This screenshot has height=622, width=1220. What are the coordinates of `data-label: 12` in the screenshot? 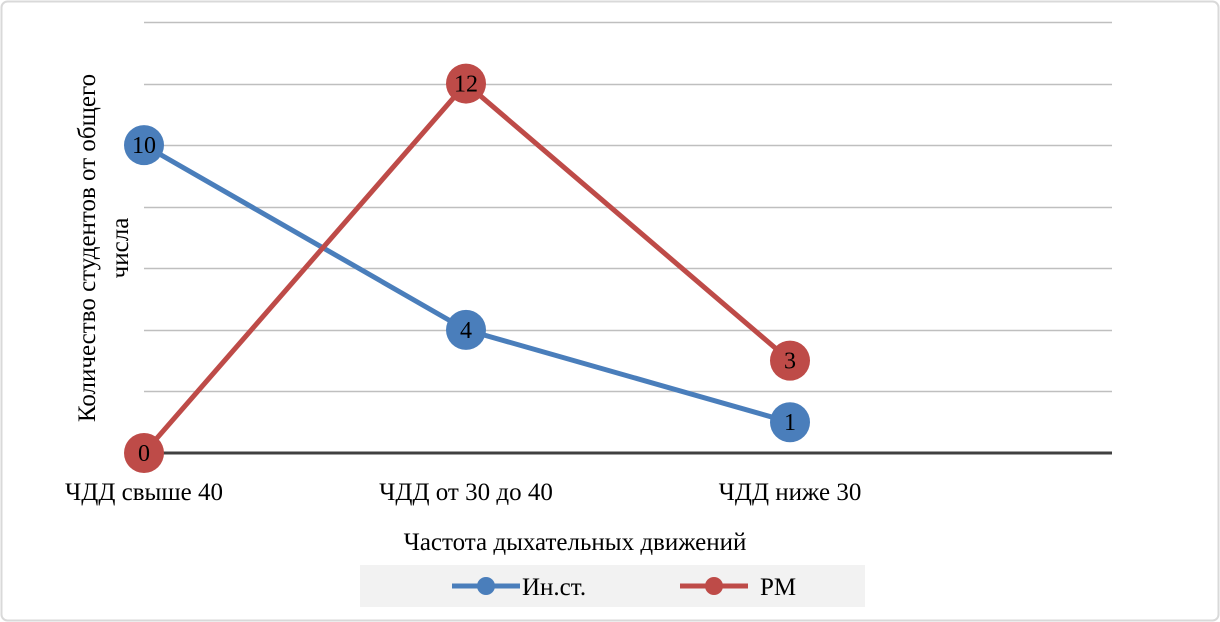 It's located at (466, 85).